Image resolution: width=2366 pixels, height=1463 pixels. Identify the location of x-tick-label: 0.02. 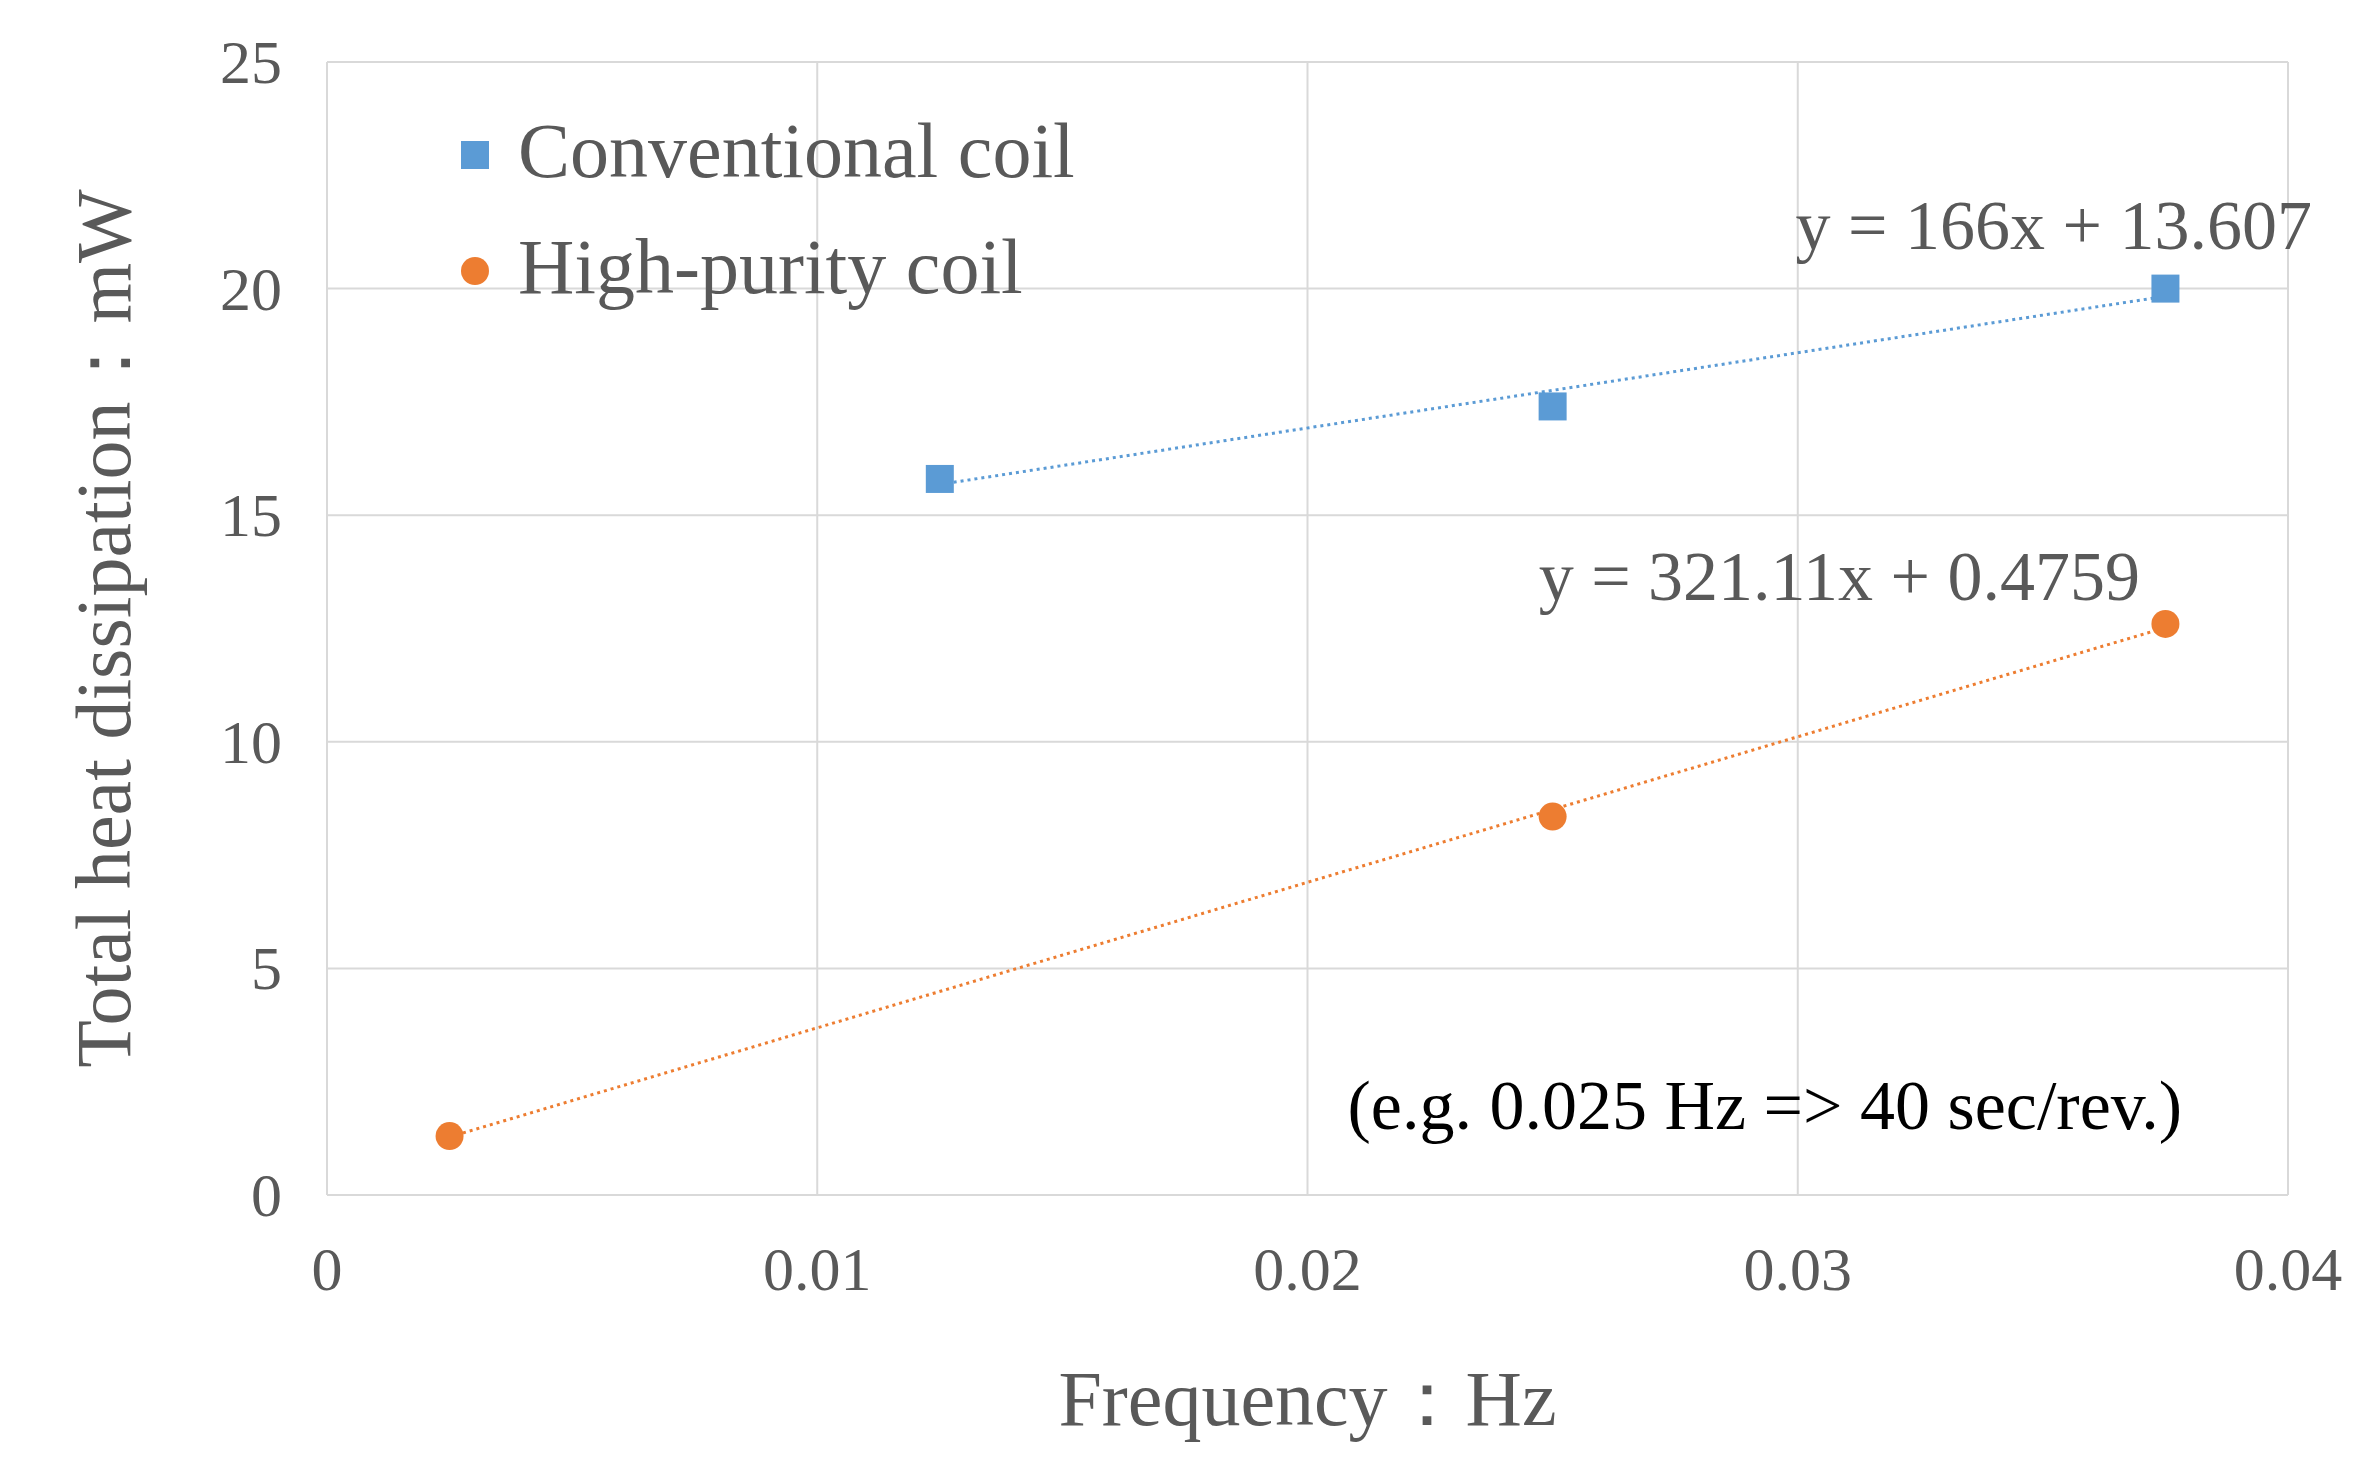
(1307, 1269).